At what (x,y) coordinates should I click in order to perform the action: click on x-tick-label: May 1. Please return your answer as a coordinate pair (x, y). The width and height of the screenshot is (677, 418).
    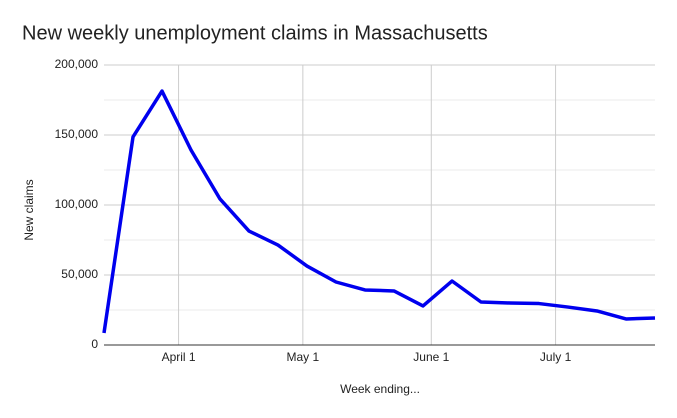
    Looking at the image, I should click on (303, 357).